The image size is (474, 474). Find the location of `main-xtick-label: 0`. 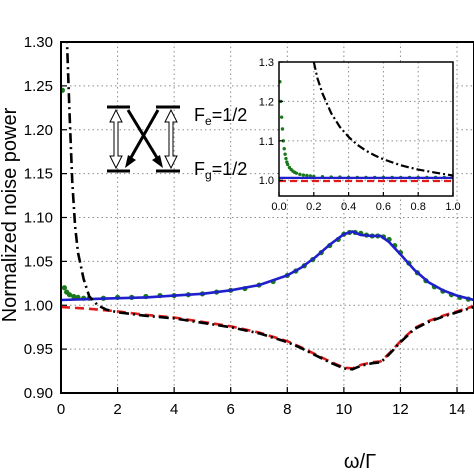

main-xtick-label: 0 is located at coordinates (61, 409).